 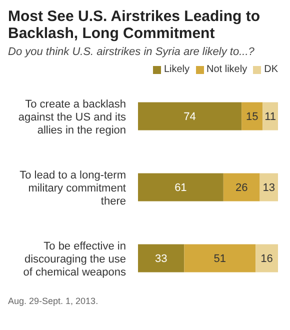 I want to click on data-label: 74, so click(x=190, y=117).